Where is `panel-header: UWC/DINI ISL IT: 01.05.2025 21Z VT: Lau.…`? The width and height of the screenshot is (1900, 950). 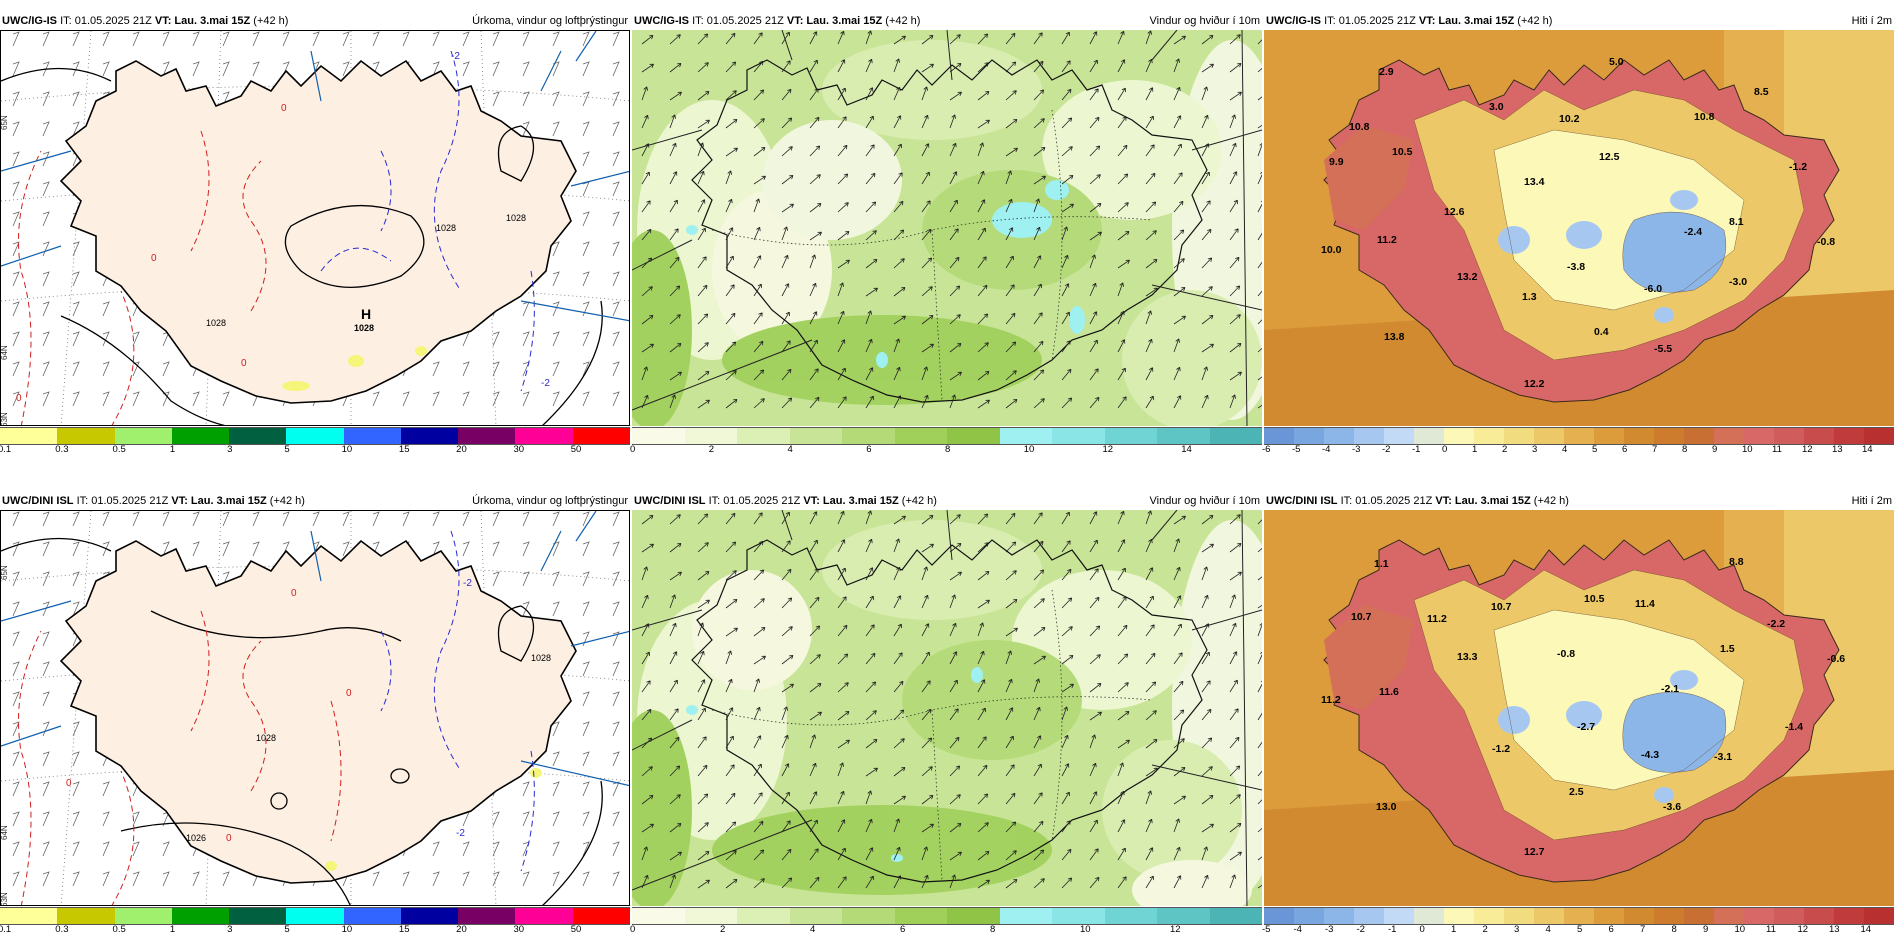
panel-header: UWC/DINI ISL IT: 01.05.2025 21Z VT: Lau.… is located at coordinates (947, 501).